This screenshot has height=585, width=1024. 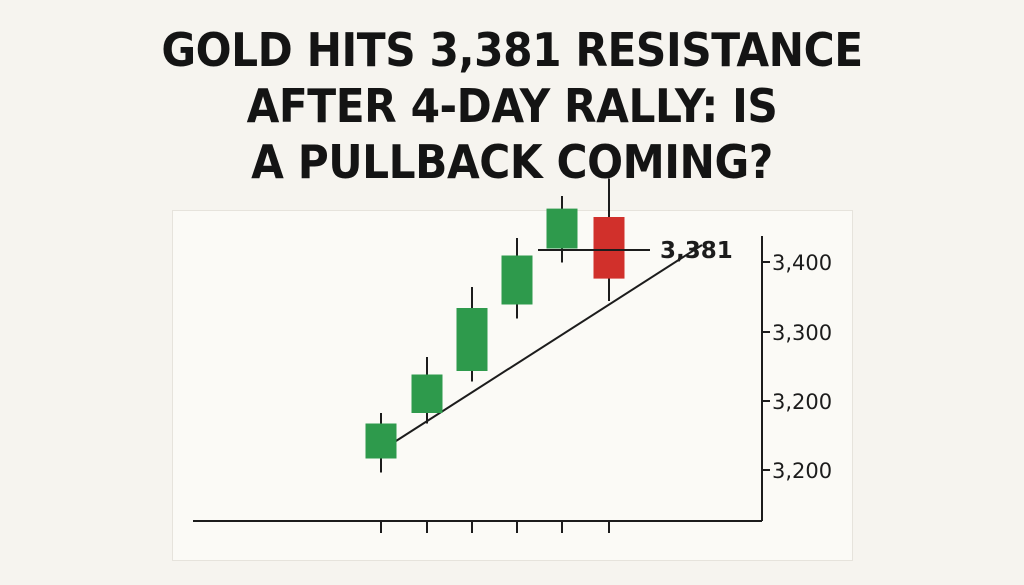 I want to click on resistance-label: 3,381, so click(x=696, y=251).